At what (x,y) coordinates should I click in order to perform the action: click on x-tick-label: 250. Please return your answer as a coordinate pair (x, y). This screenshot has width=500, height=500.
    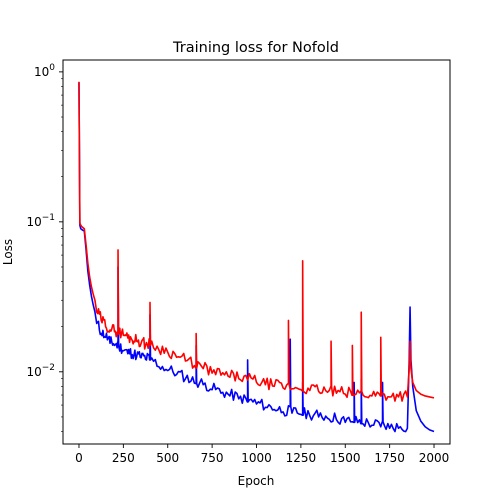
    Looking at the image, I should click on (123, 458).